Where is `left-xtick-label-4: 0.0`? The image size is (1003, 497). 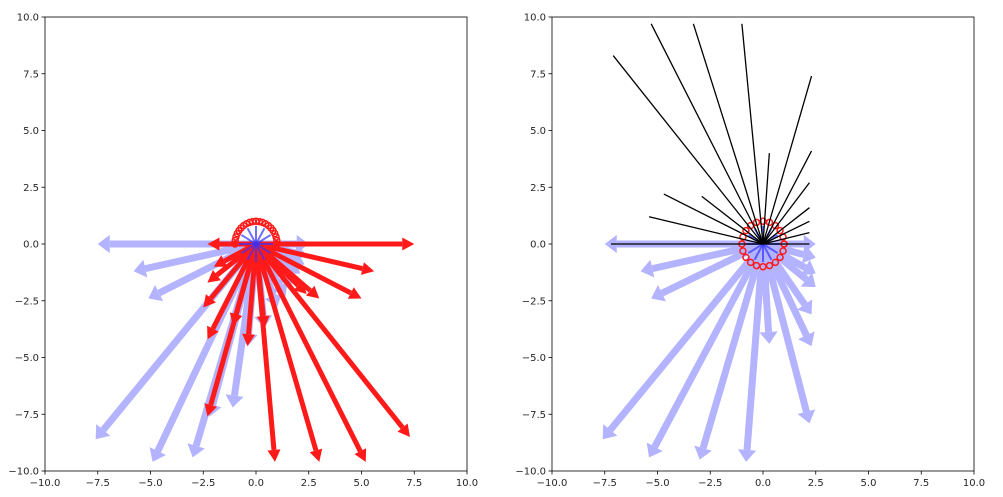
left-xtick-label-4: 0.0 is located at coordinates (256, 483).